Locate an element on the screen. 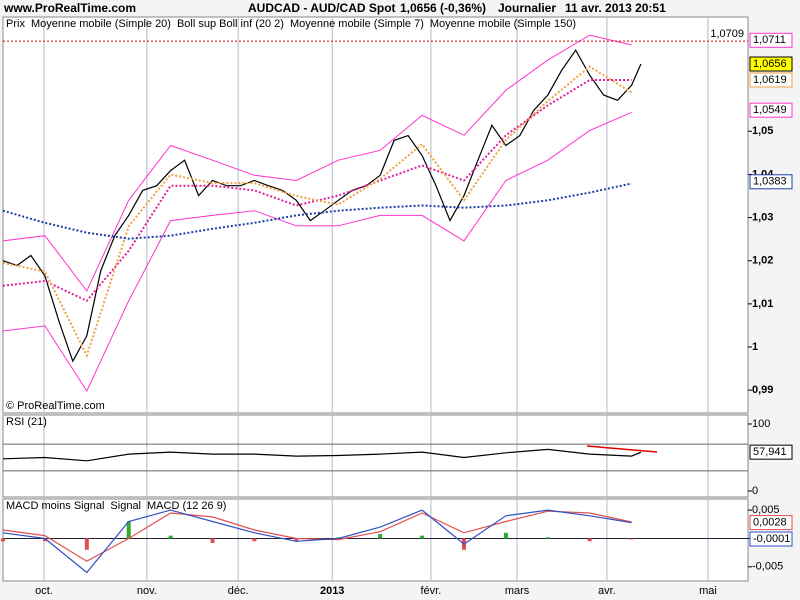  value-box-label: 1,0549 is located at coordinates (770, 110).